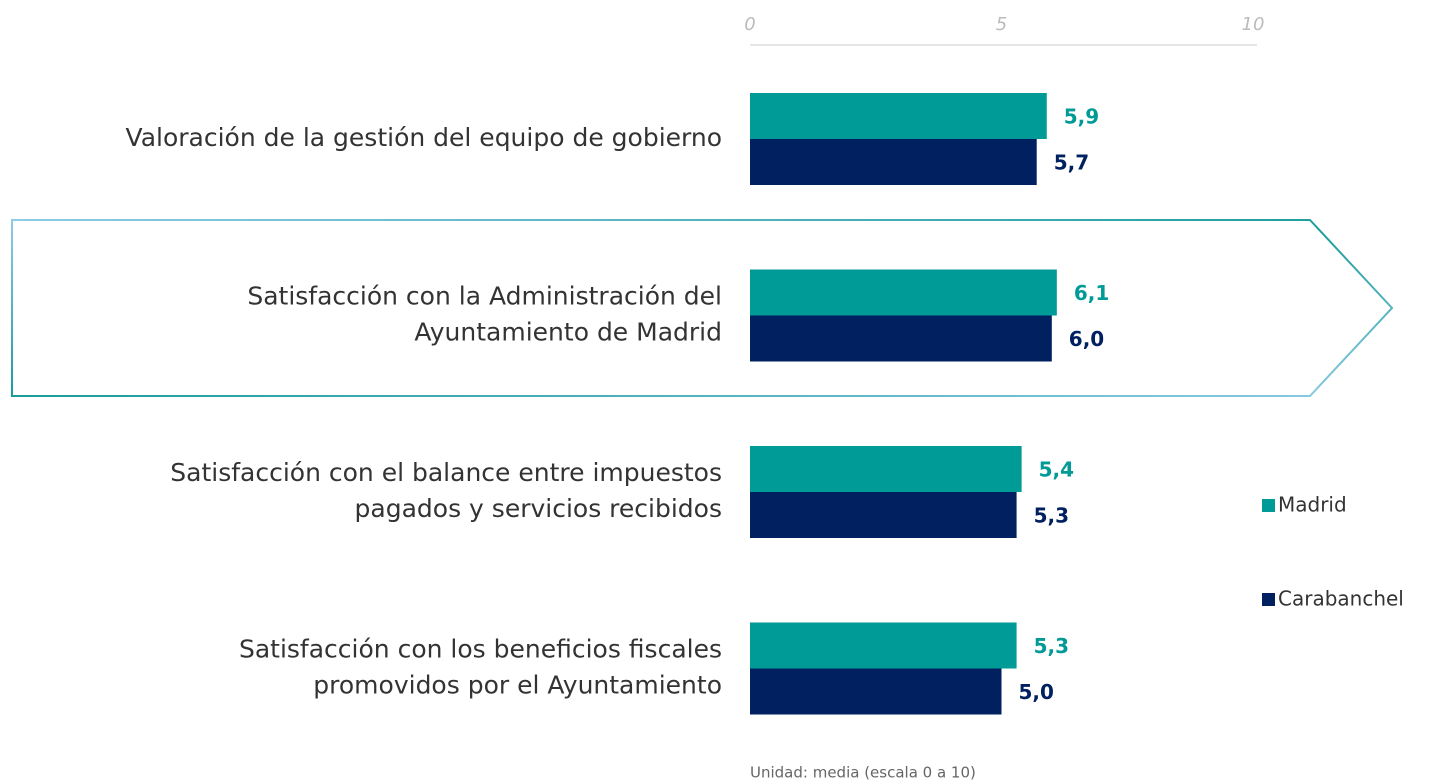  I want to click on value-label: 5,9, so click(1081, 117).